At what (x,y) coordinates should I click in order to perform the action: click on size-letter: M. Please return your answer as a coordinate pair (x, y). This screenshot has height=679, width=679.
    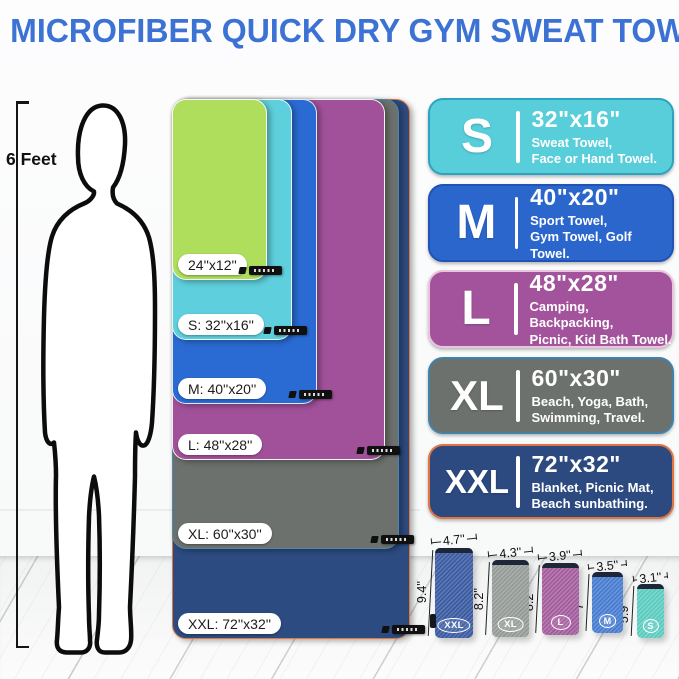
    Looking at the image, I should click on (476, 222).